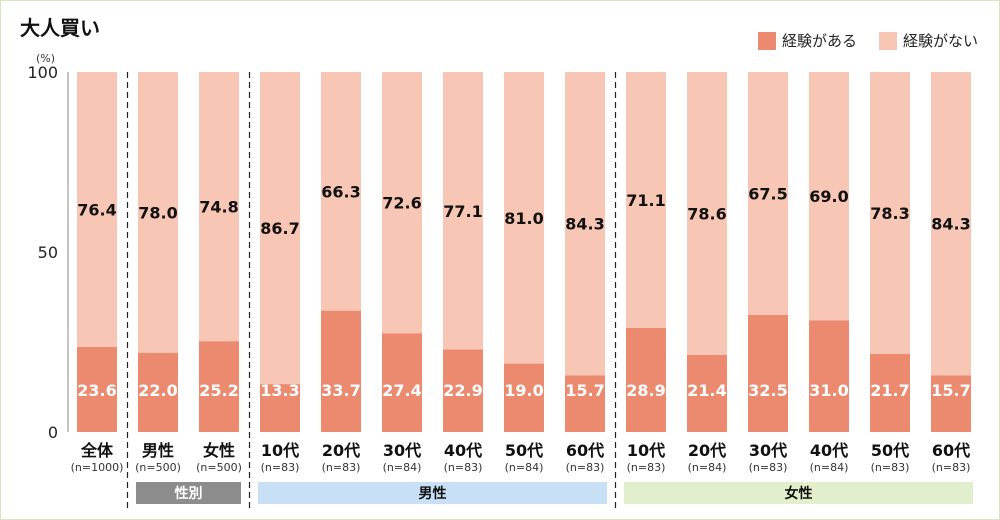  I want to click on chart-title: 大人買い, so click(60, 28).